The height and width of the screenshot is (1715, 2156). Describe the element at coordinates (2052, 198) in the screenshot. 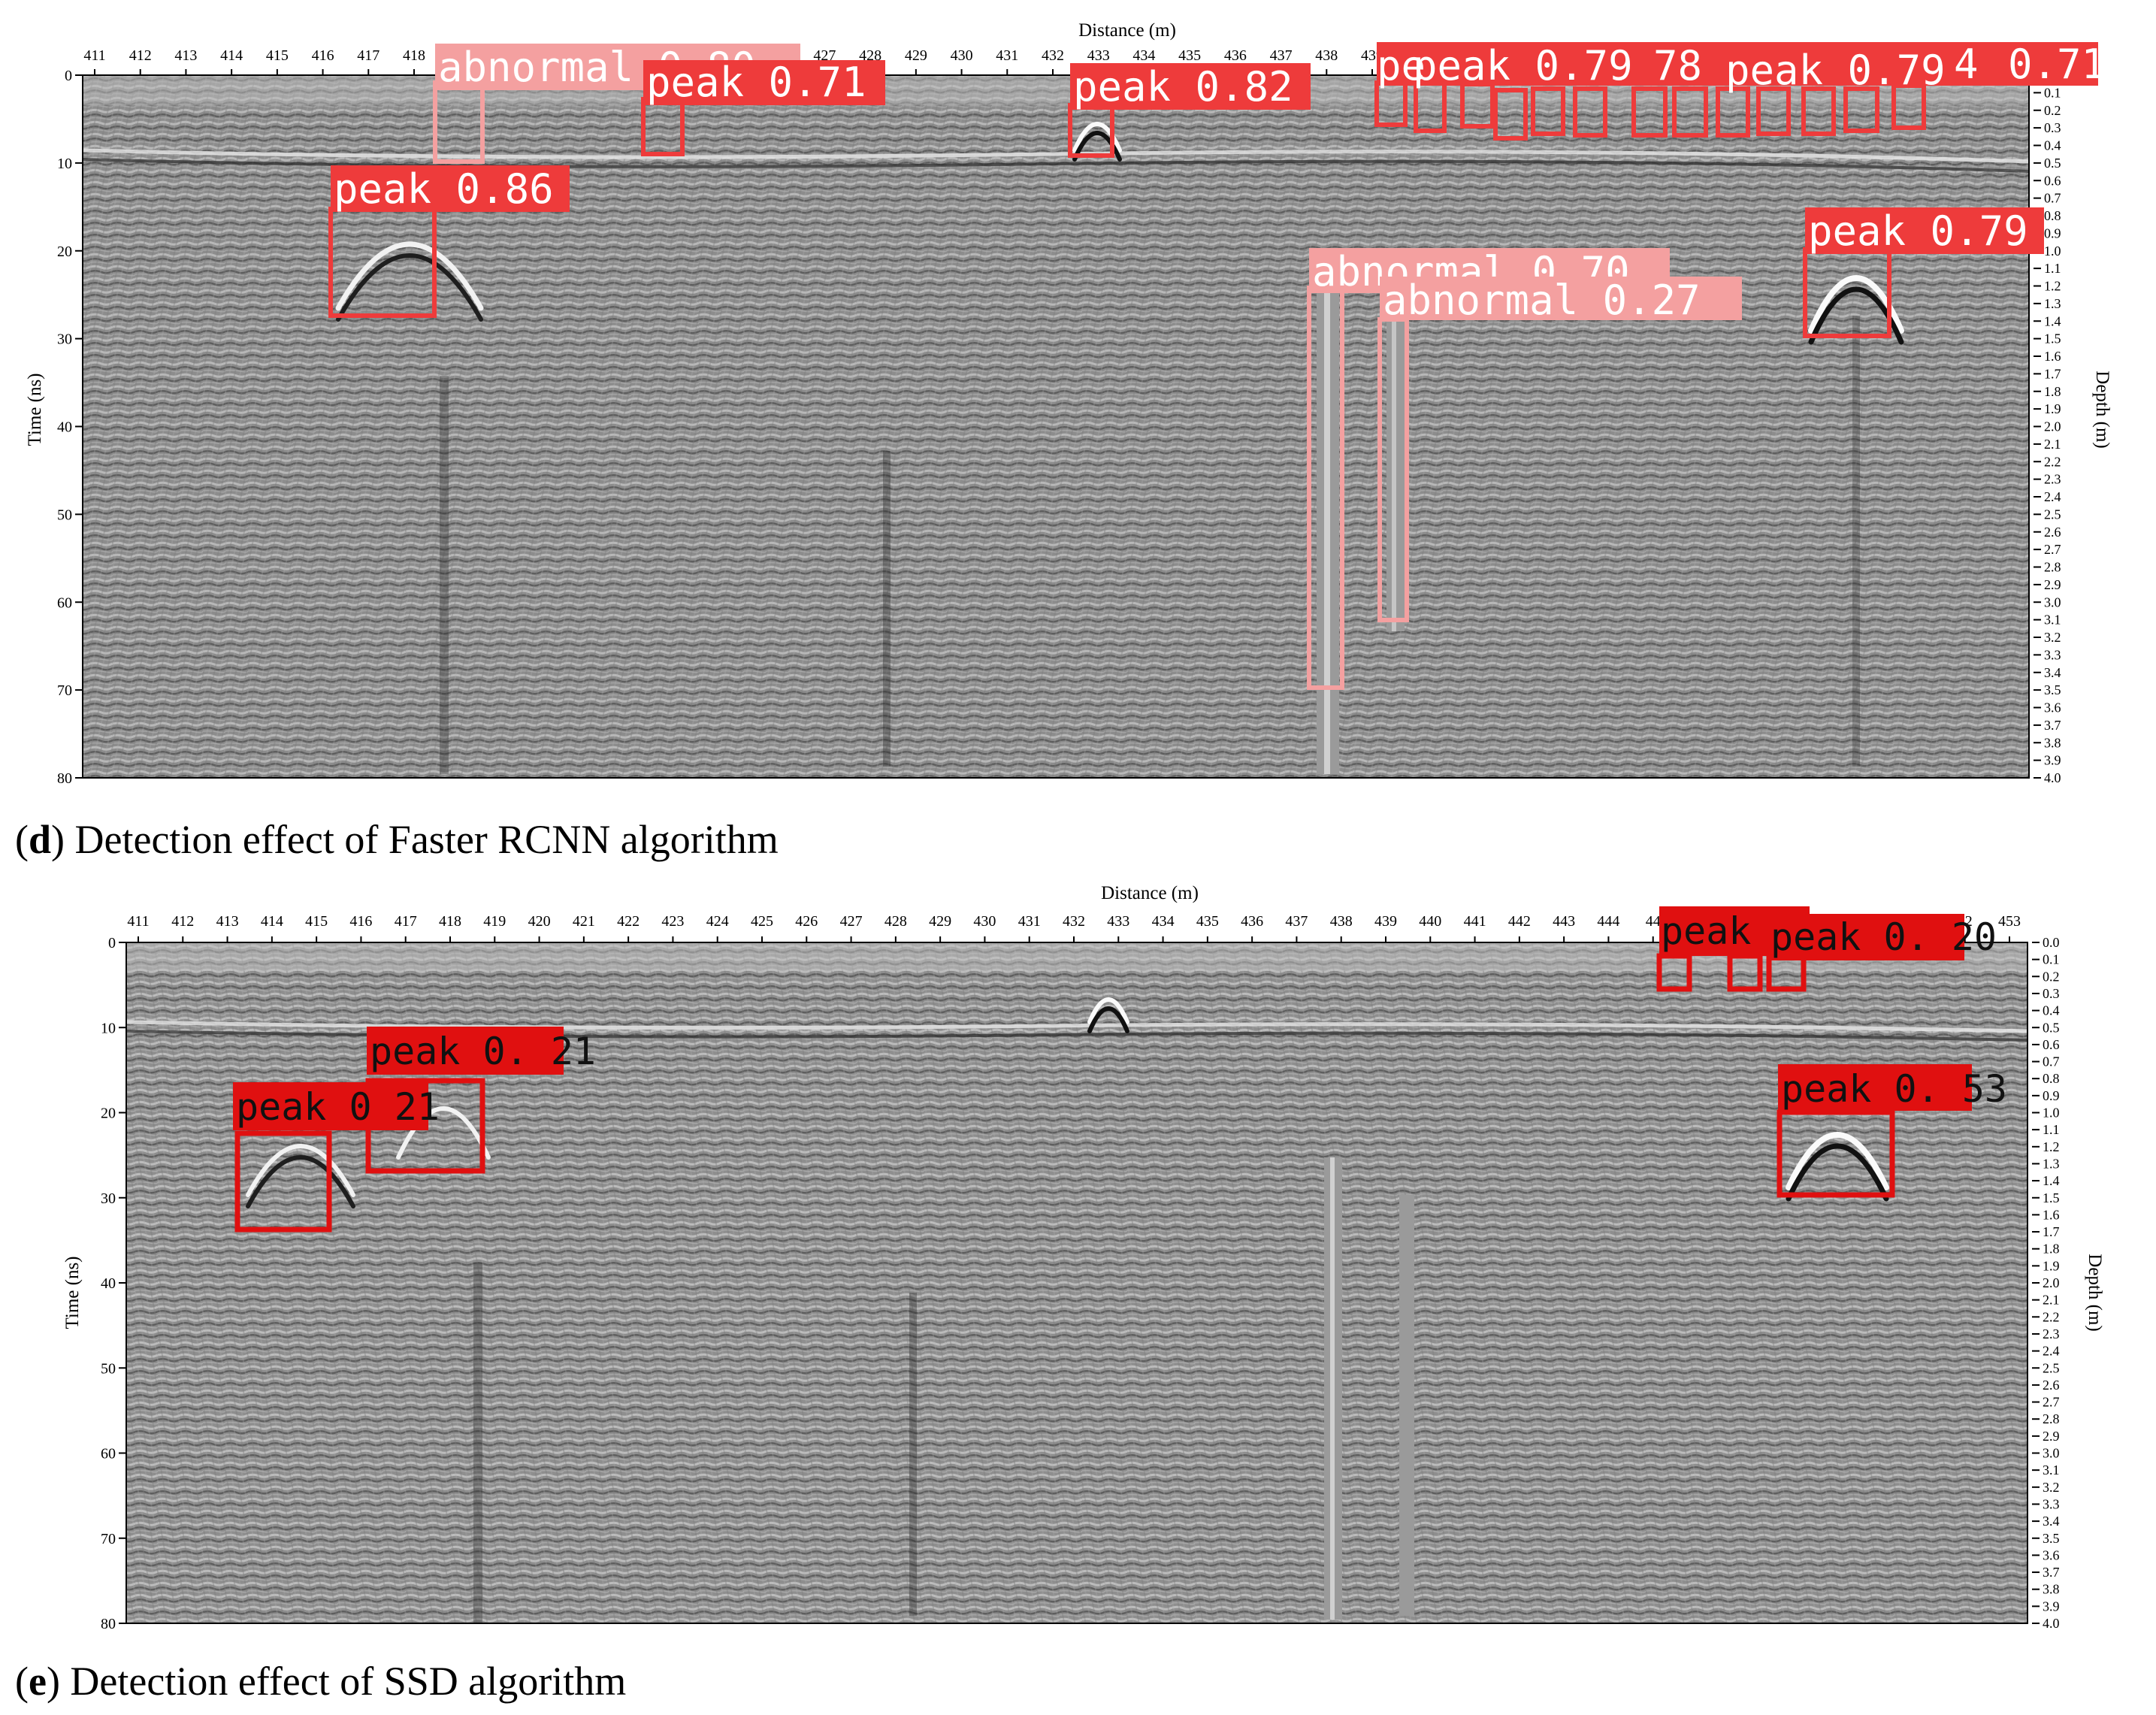

I see `depth-tick-label: 0.7` at that location.